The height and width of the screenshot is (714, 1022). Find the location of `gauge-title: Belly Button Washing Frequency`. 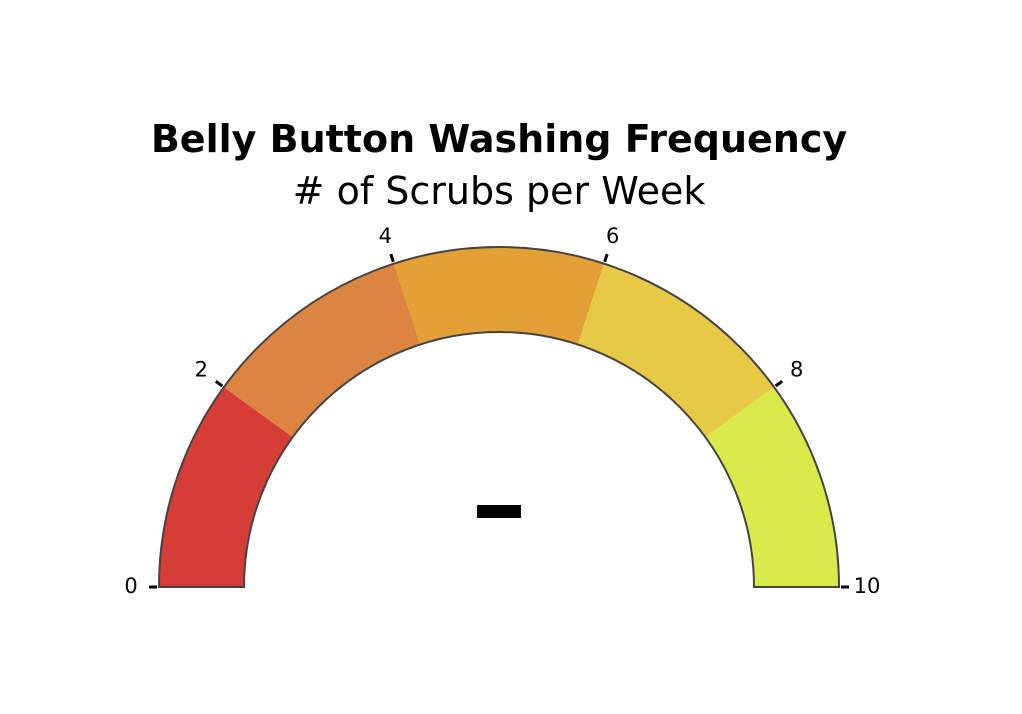

gauge-title: Belly Button Washing Frequency is located at coordinates (499, 139).